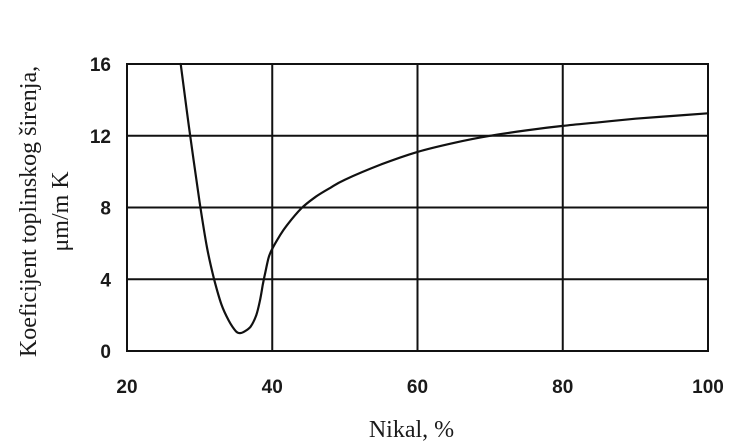 Image resolution: width=729 pixels, height=445 pixels. Describe the element at coordinates (105, 352) in the screenshot. I see `y-tick-label: 0` at that location.